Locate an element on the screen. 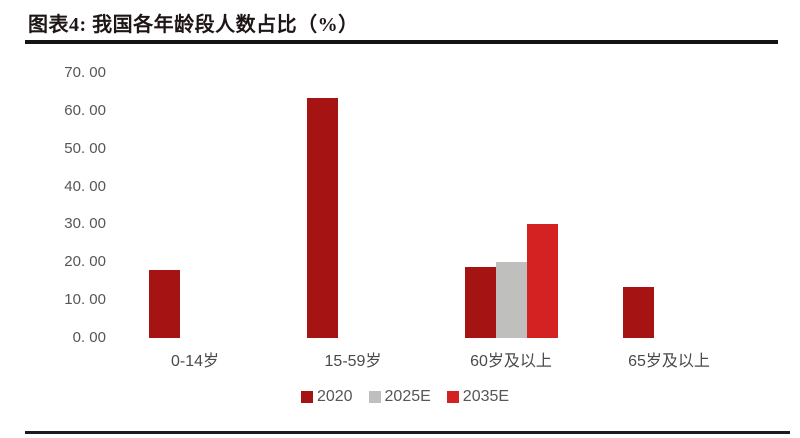  y-tick-label: 50. 00 is located at coordinates (85, 148).